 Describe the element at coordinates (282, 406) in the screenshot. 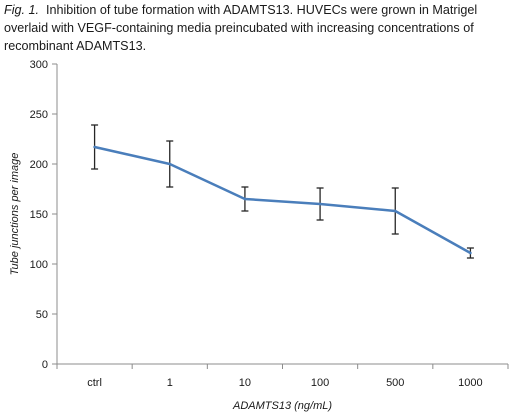

I see `x-axis-title: ADAMTS13 (ng/mL)` at that location.